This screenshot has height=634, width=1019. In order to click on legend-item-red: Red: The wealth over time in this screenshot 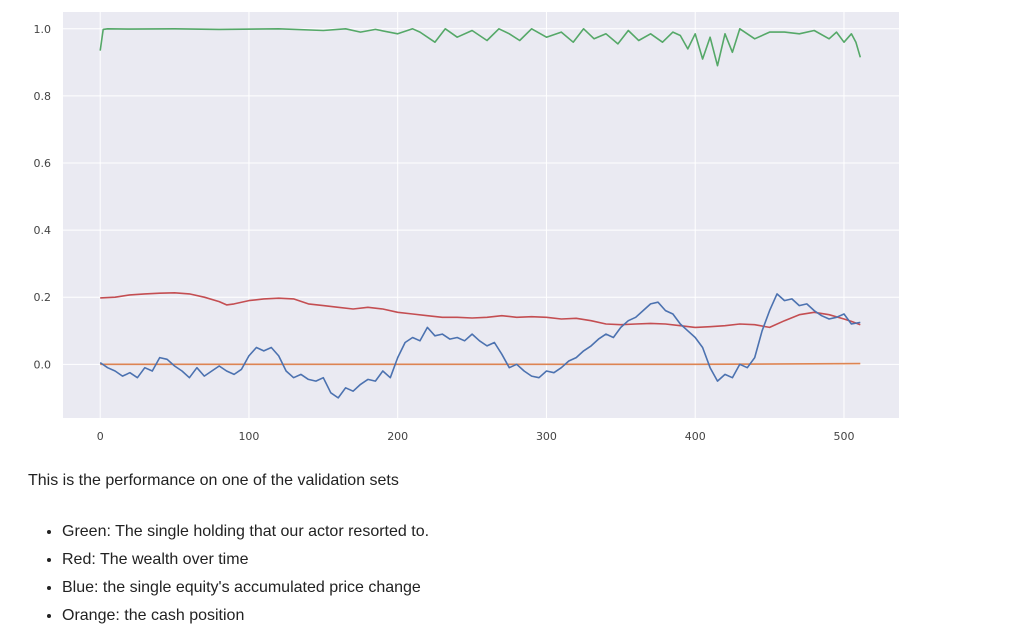, I will do `click(245, 560)`.